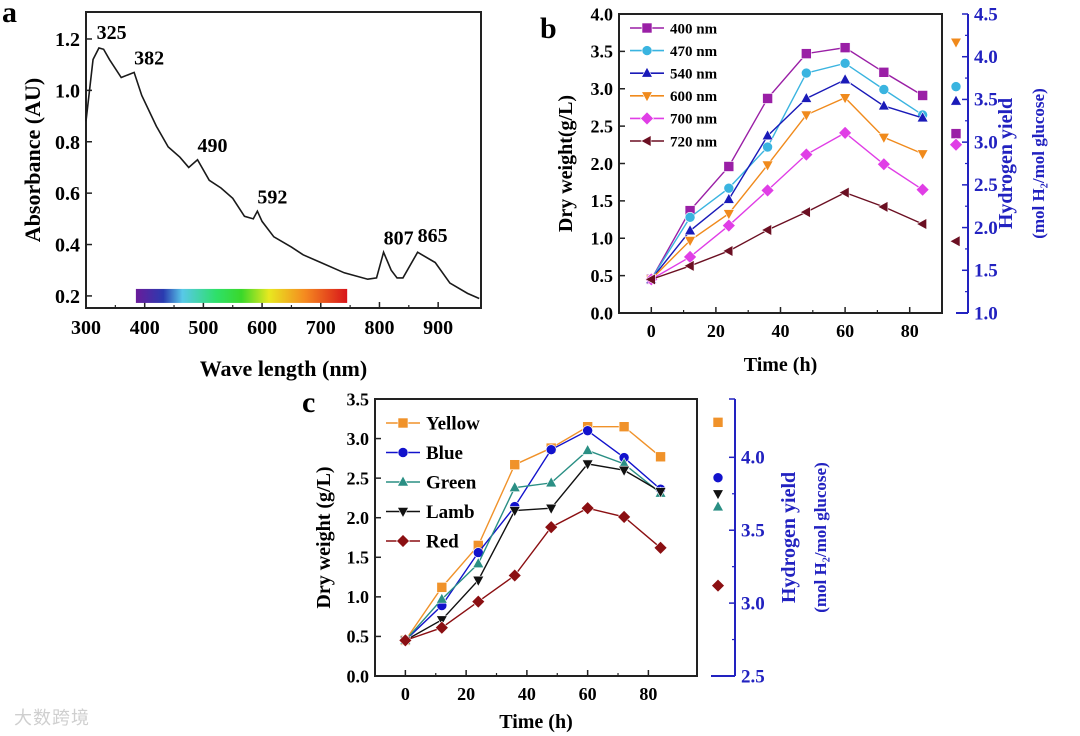  Describe the element at coordinates (9, 14) in the screenshot. I see `panel-letter: a` at that location.